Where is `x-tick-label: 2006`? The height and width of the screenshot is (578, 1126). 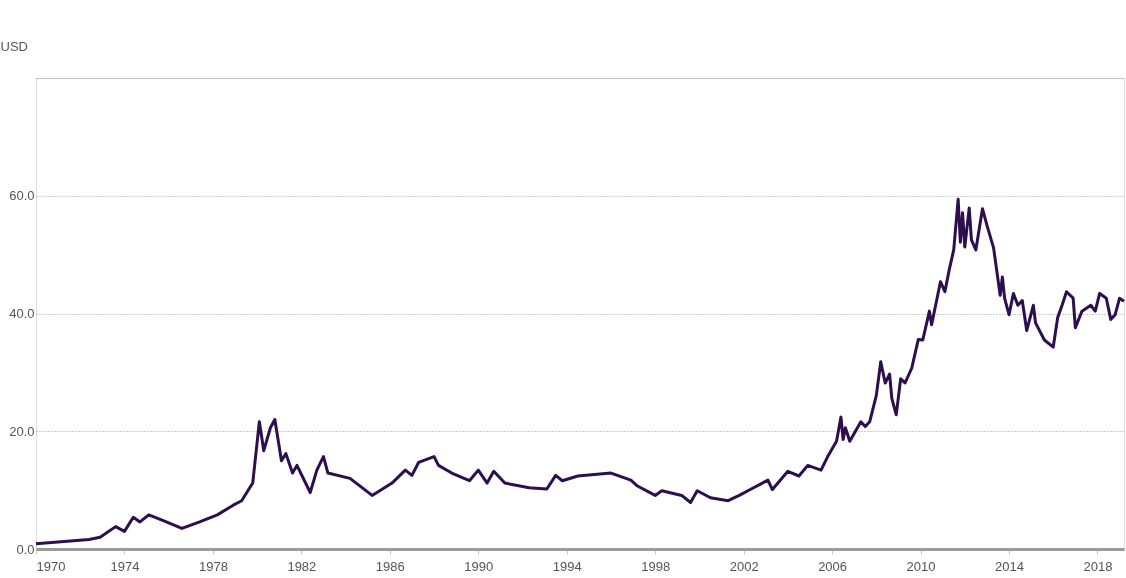 x-tick-label: 2006 is located at coordinates (833, 566).